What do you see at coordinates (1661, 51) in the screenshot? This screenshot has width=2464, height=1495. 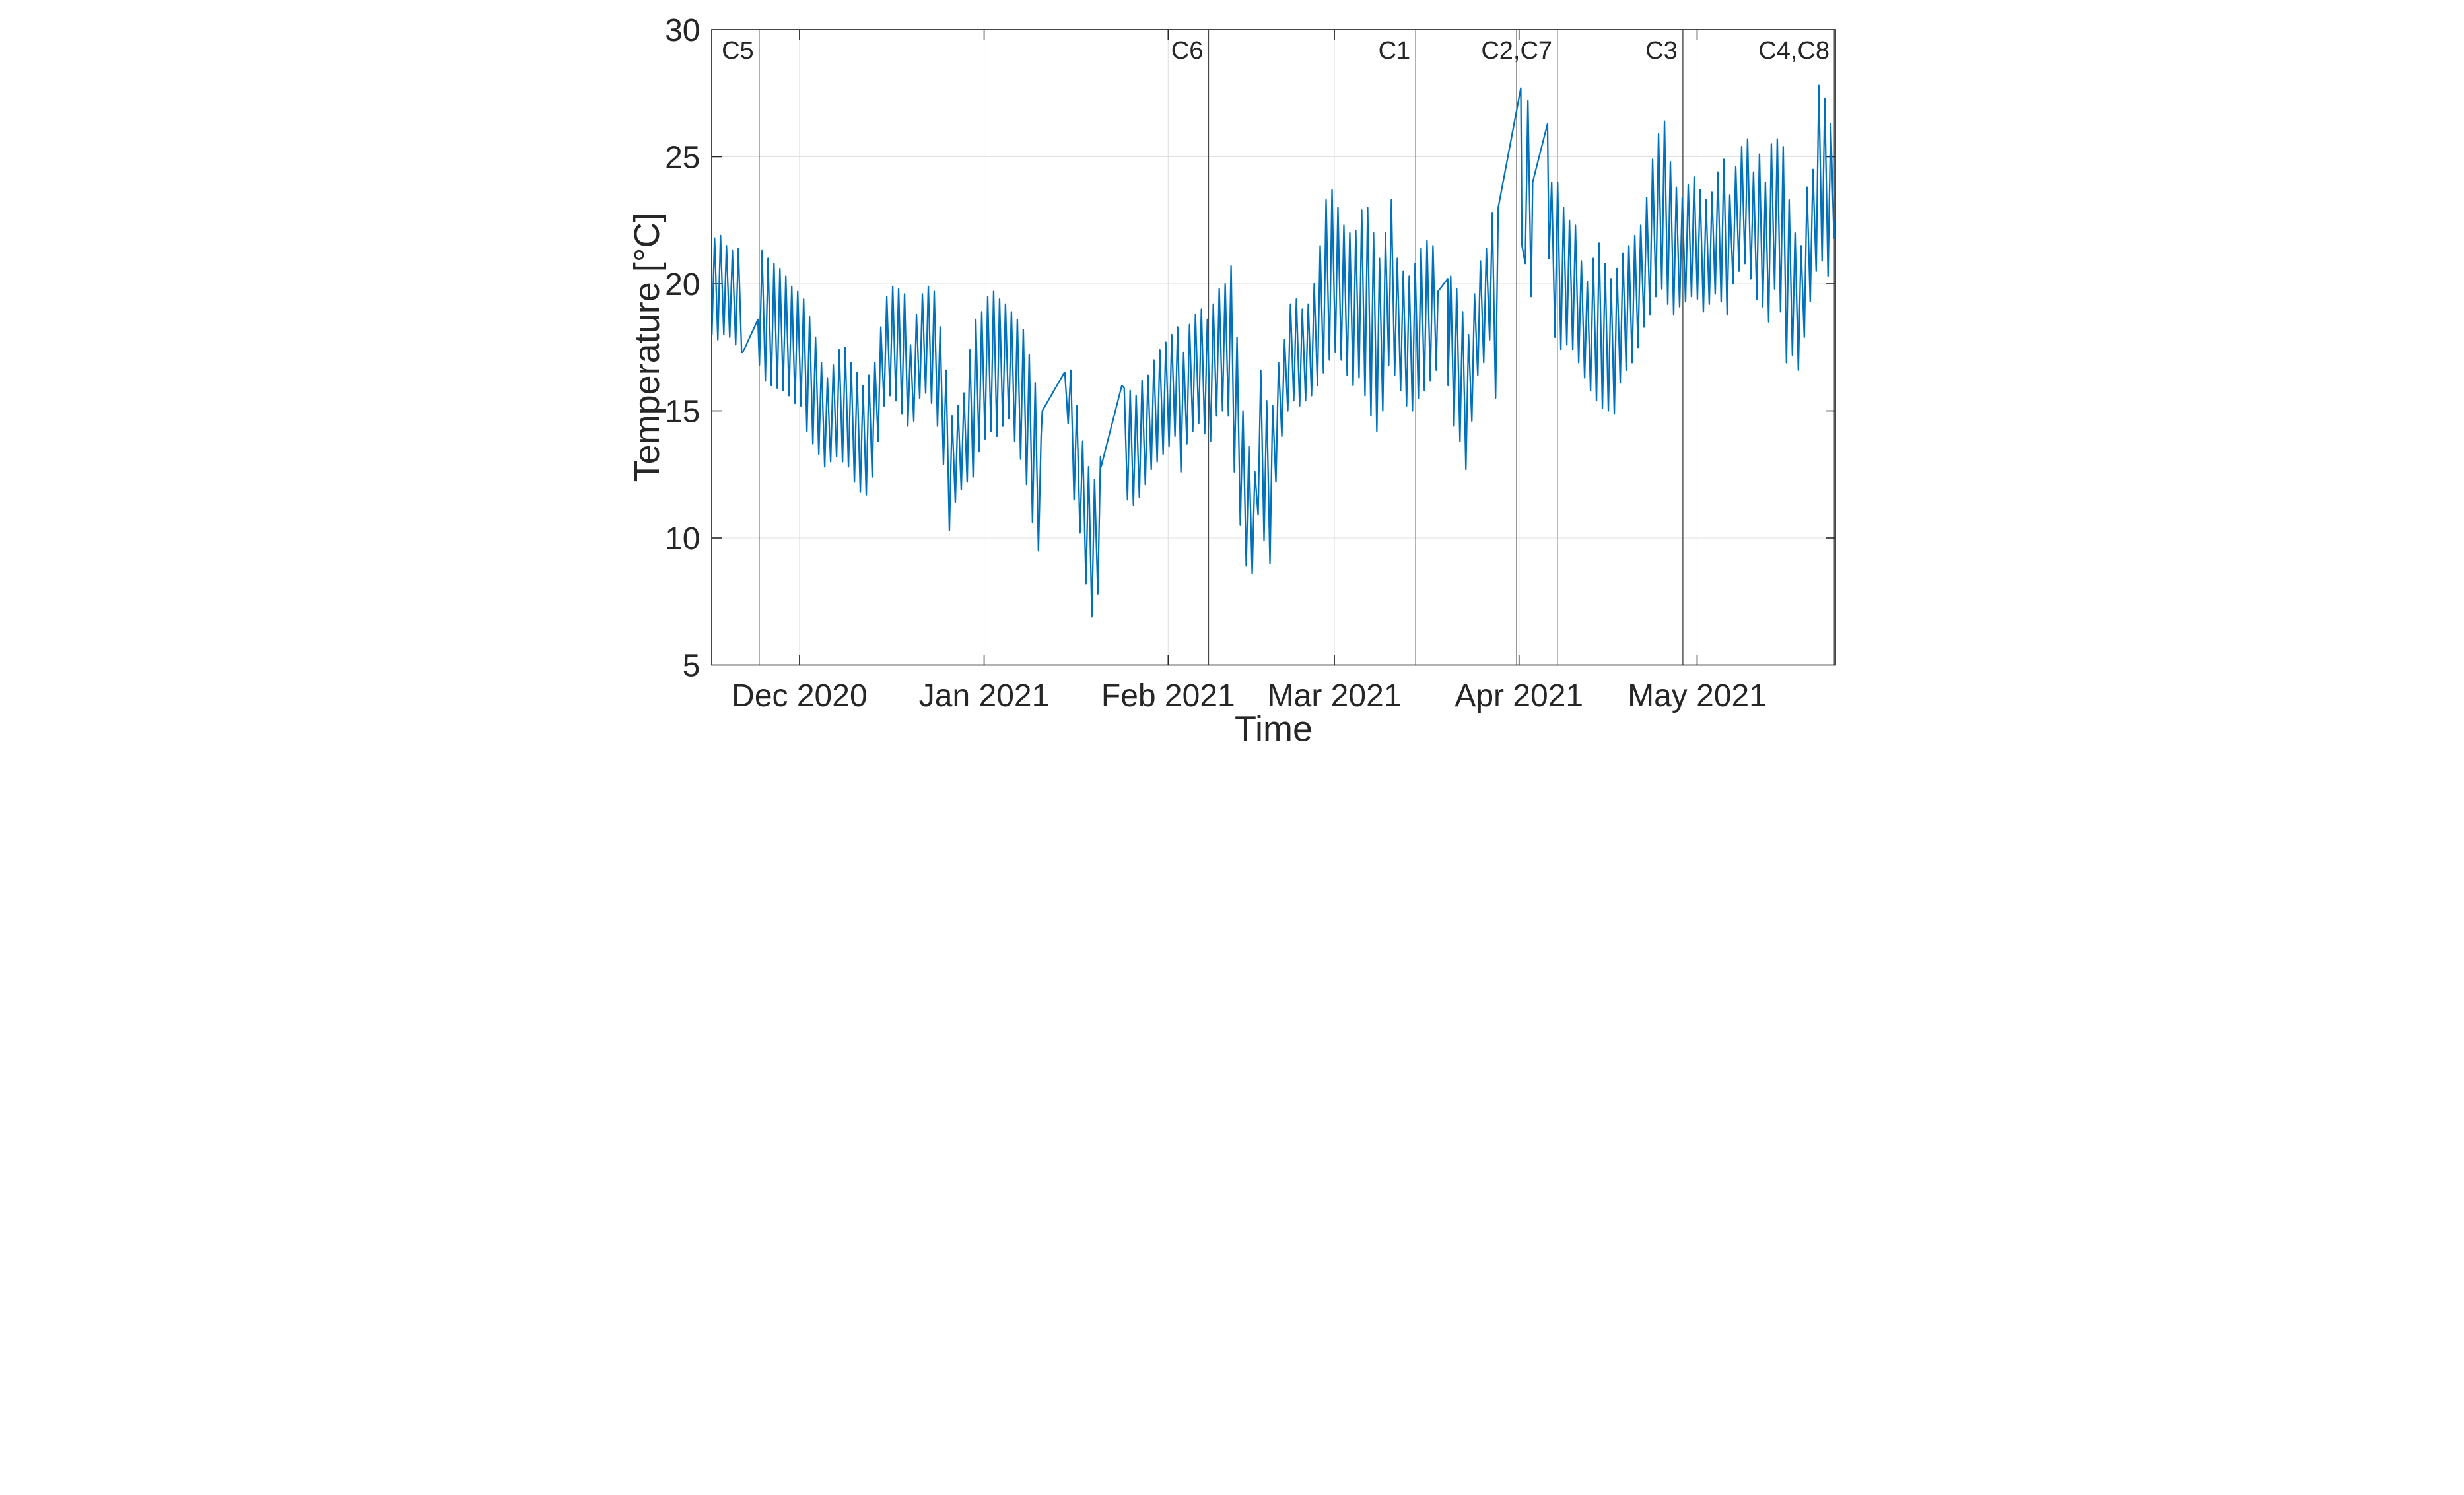 I see `annotation-label-C3: C3` at bounding box center [1661, 51].